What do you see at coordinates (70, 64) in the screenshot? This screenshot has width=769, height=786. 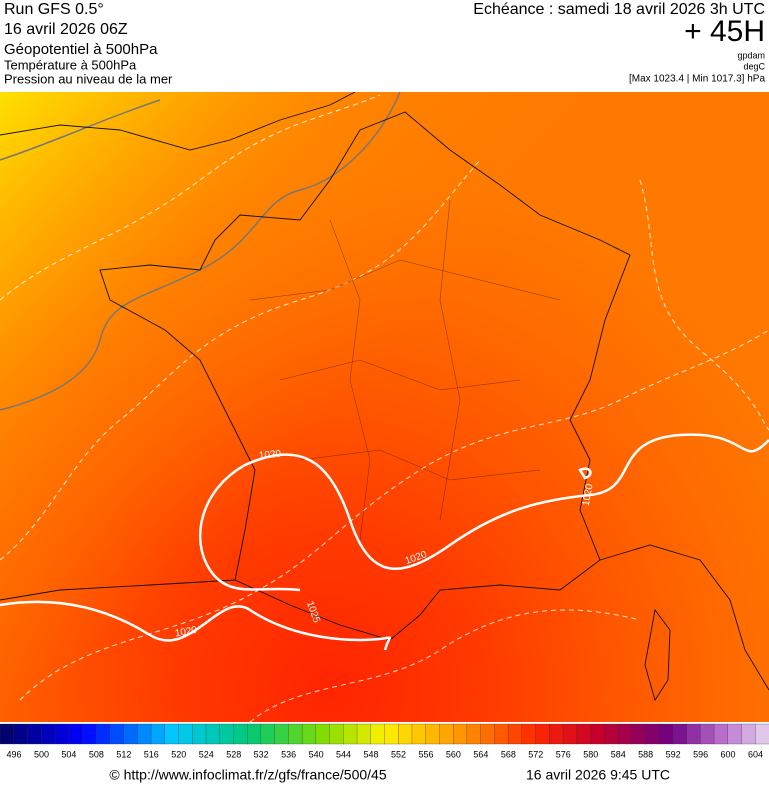 I see `field-2: Température à 500hPa` at bounding box center [70, 64].